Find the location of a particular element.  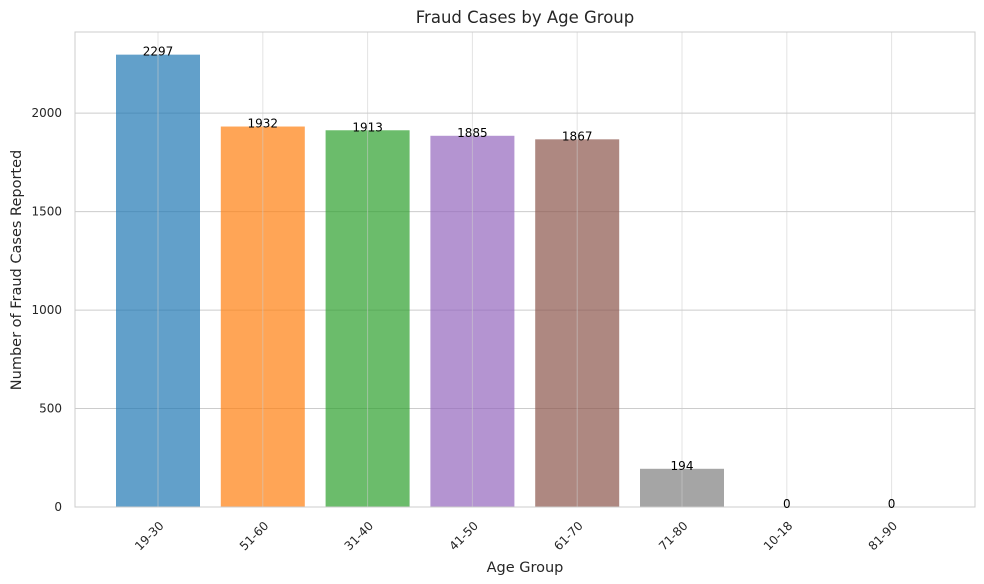

bar-value-label: 1932 is located at coordinates (263, 124).